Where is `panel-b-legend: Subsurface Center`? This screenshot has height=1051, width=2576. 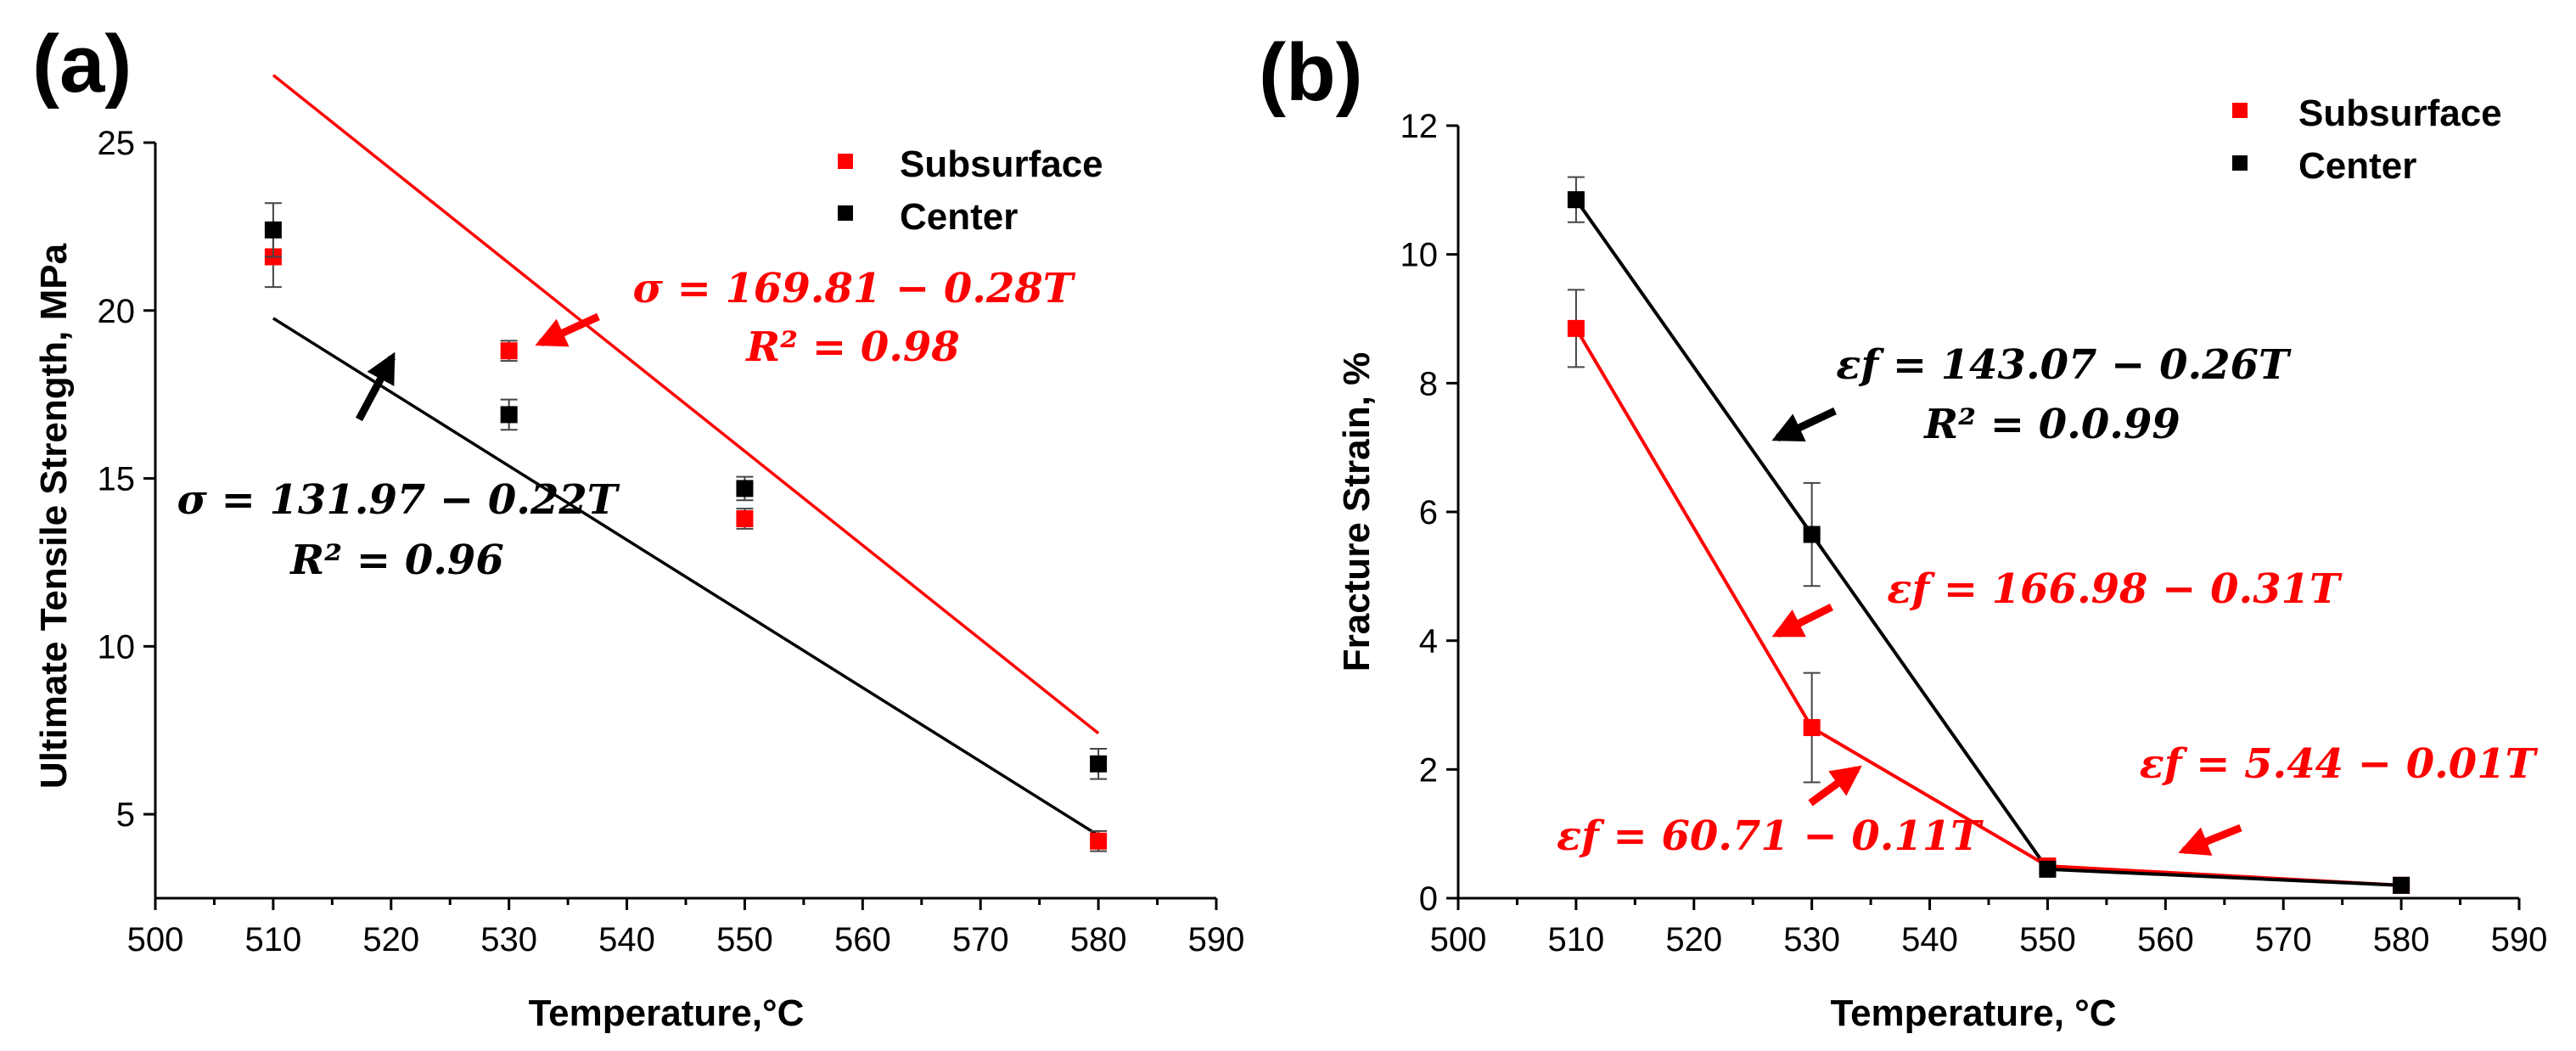 panel-b-legend: Subsurface Center is located at coordinates (2367, 140).